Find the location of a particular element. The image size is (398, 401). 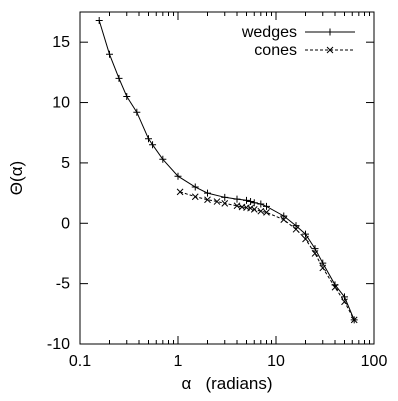

y-axis-label: Θ(α) is located at coordinates (16, 178).